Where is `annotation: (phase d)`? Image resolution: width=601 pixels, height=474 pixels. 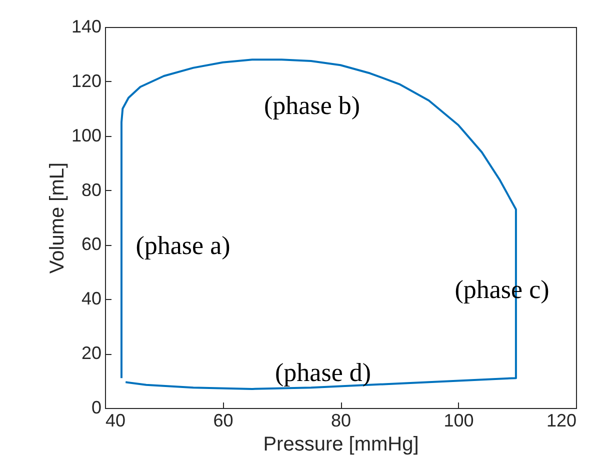 annotation: (phase d) is located at coordinates (323, 372).